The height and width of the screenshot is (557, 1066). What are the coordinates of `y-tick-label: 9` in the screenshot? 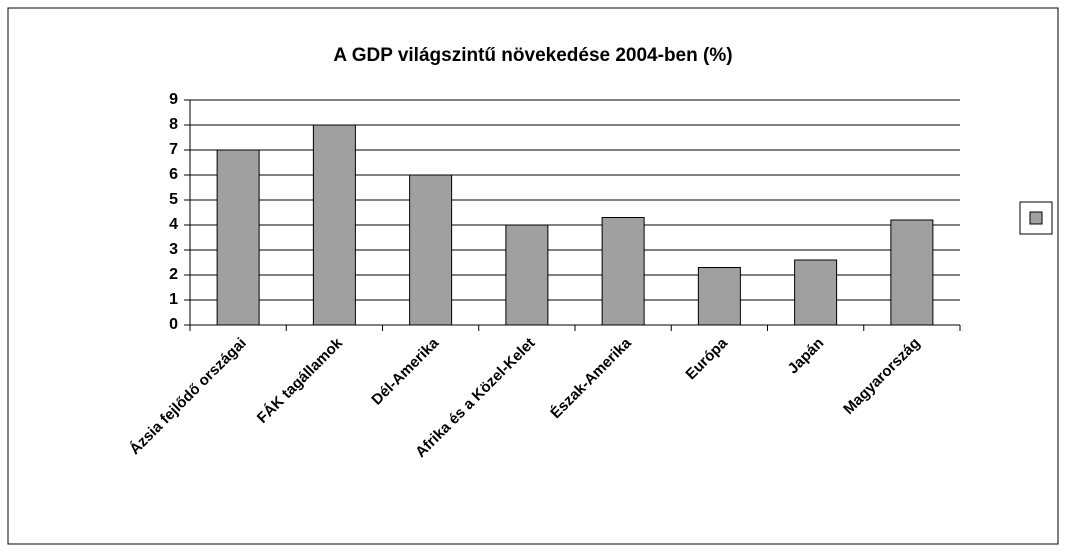 It's located at (173, 99).